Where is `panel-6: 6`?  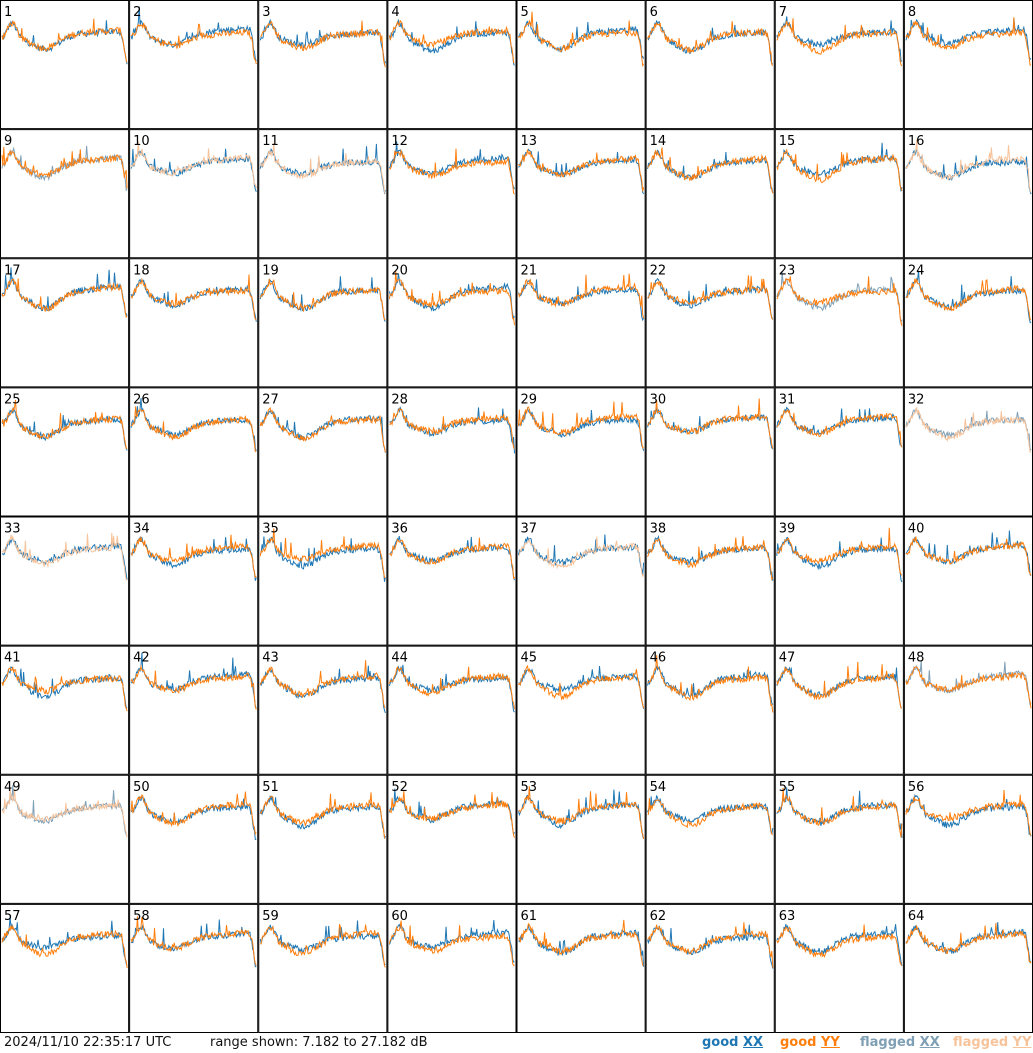
panel-6: 6 is located at coordinates (710, 65).